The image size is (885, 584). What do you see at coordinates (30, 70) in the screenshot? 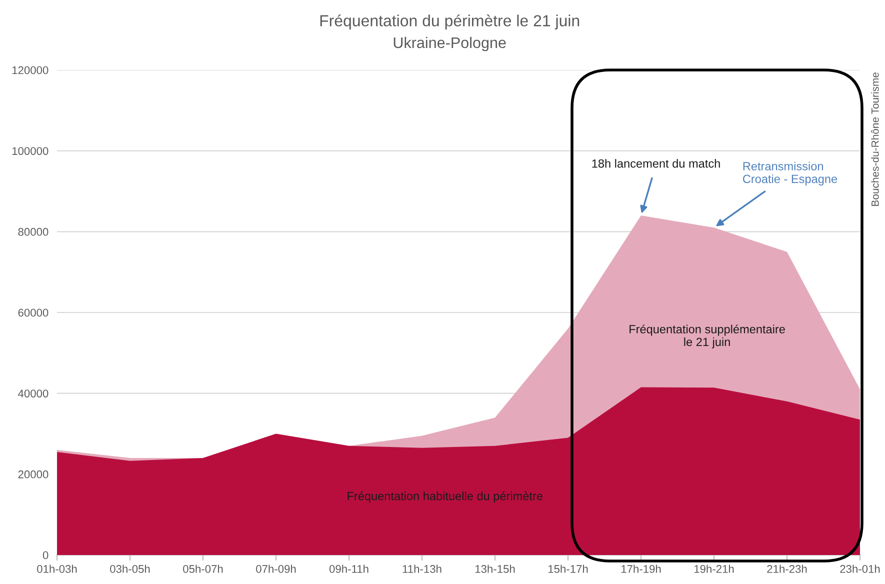
I see `y-tick-label: 120000` at bounding box center [30, 70].